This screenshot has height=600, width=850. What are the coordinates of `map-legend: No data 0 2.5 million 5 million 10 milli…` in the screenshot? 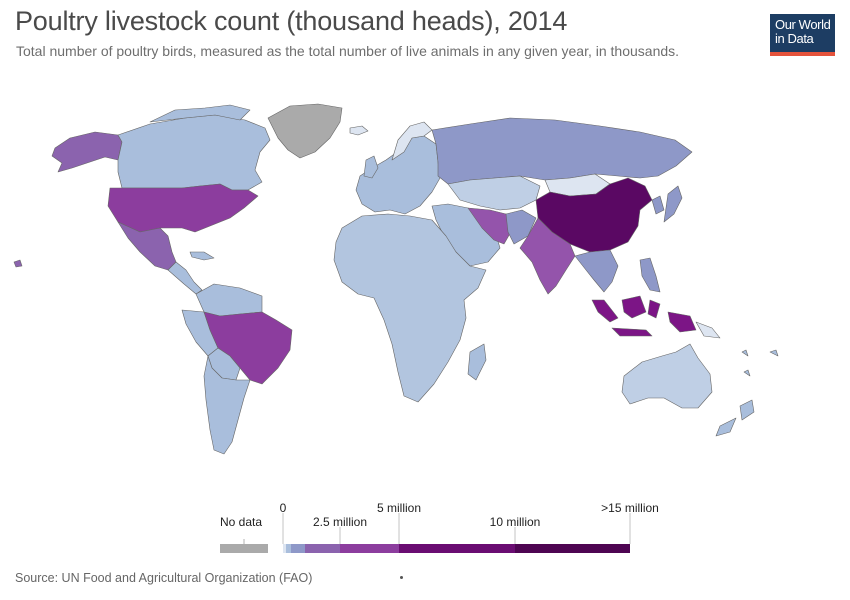 It's located at (439, 527).